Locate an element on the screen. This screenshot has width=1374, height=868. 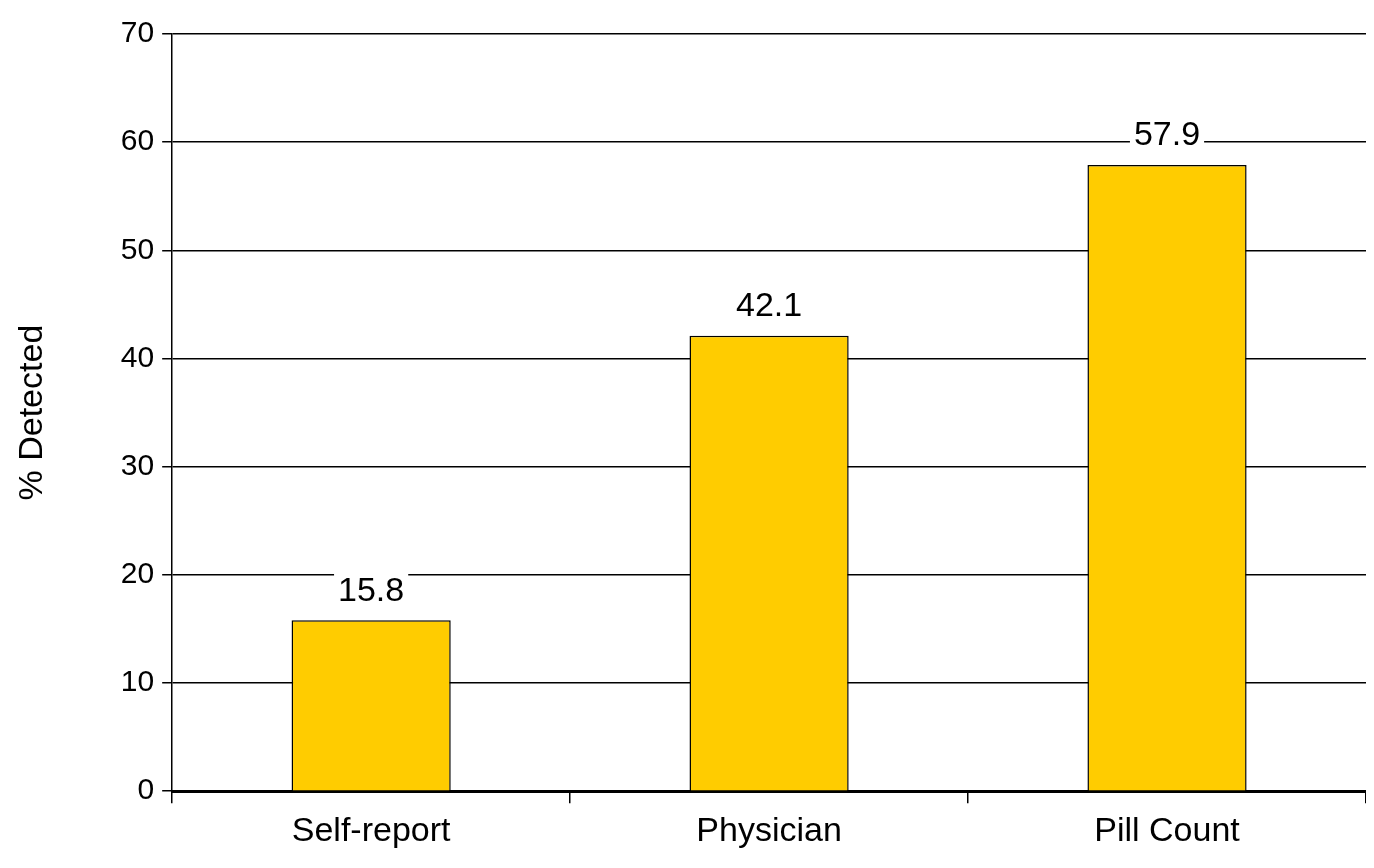
x-tick-label: Self-report is located at coordinates (371, 828).